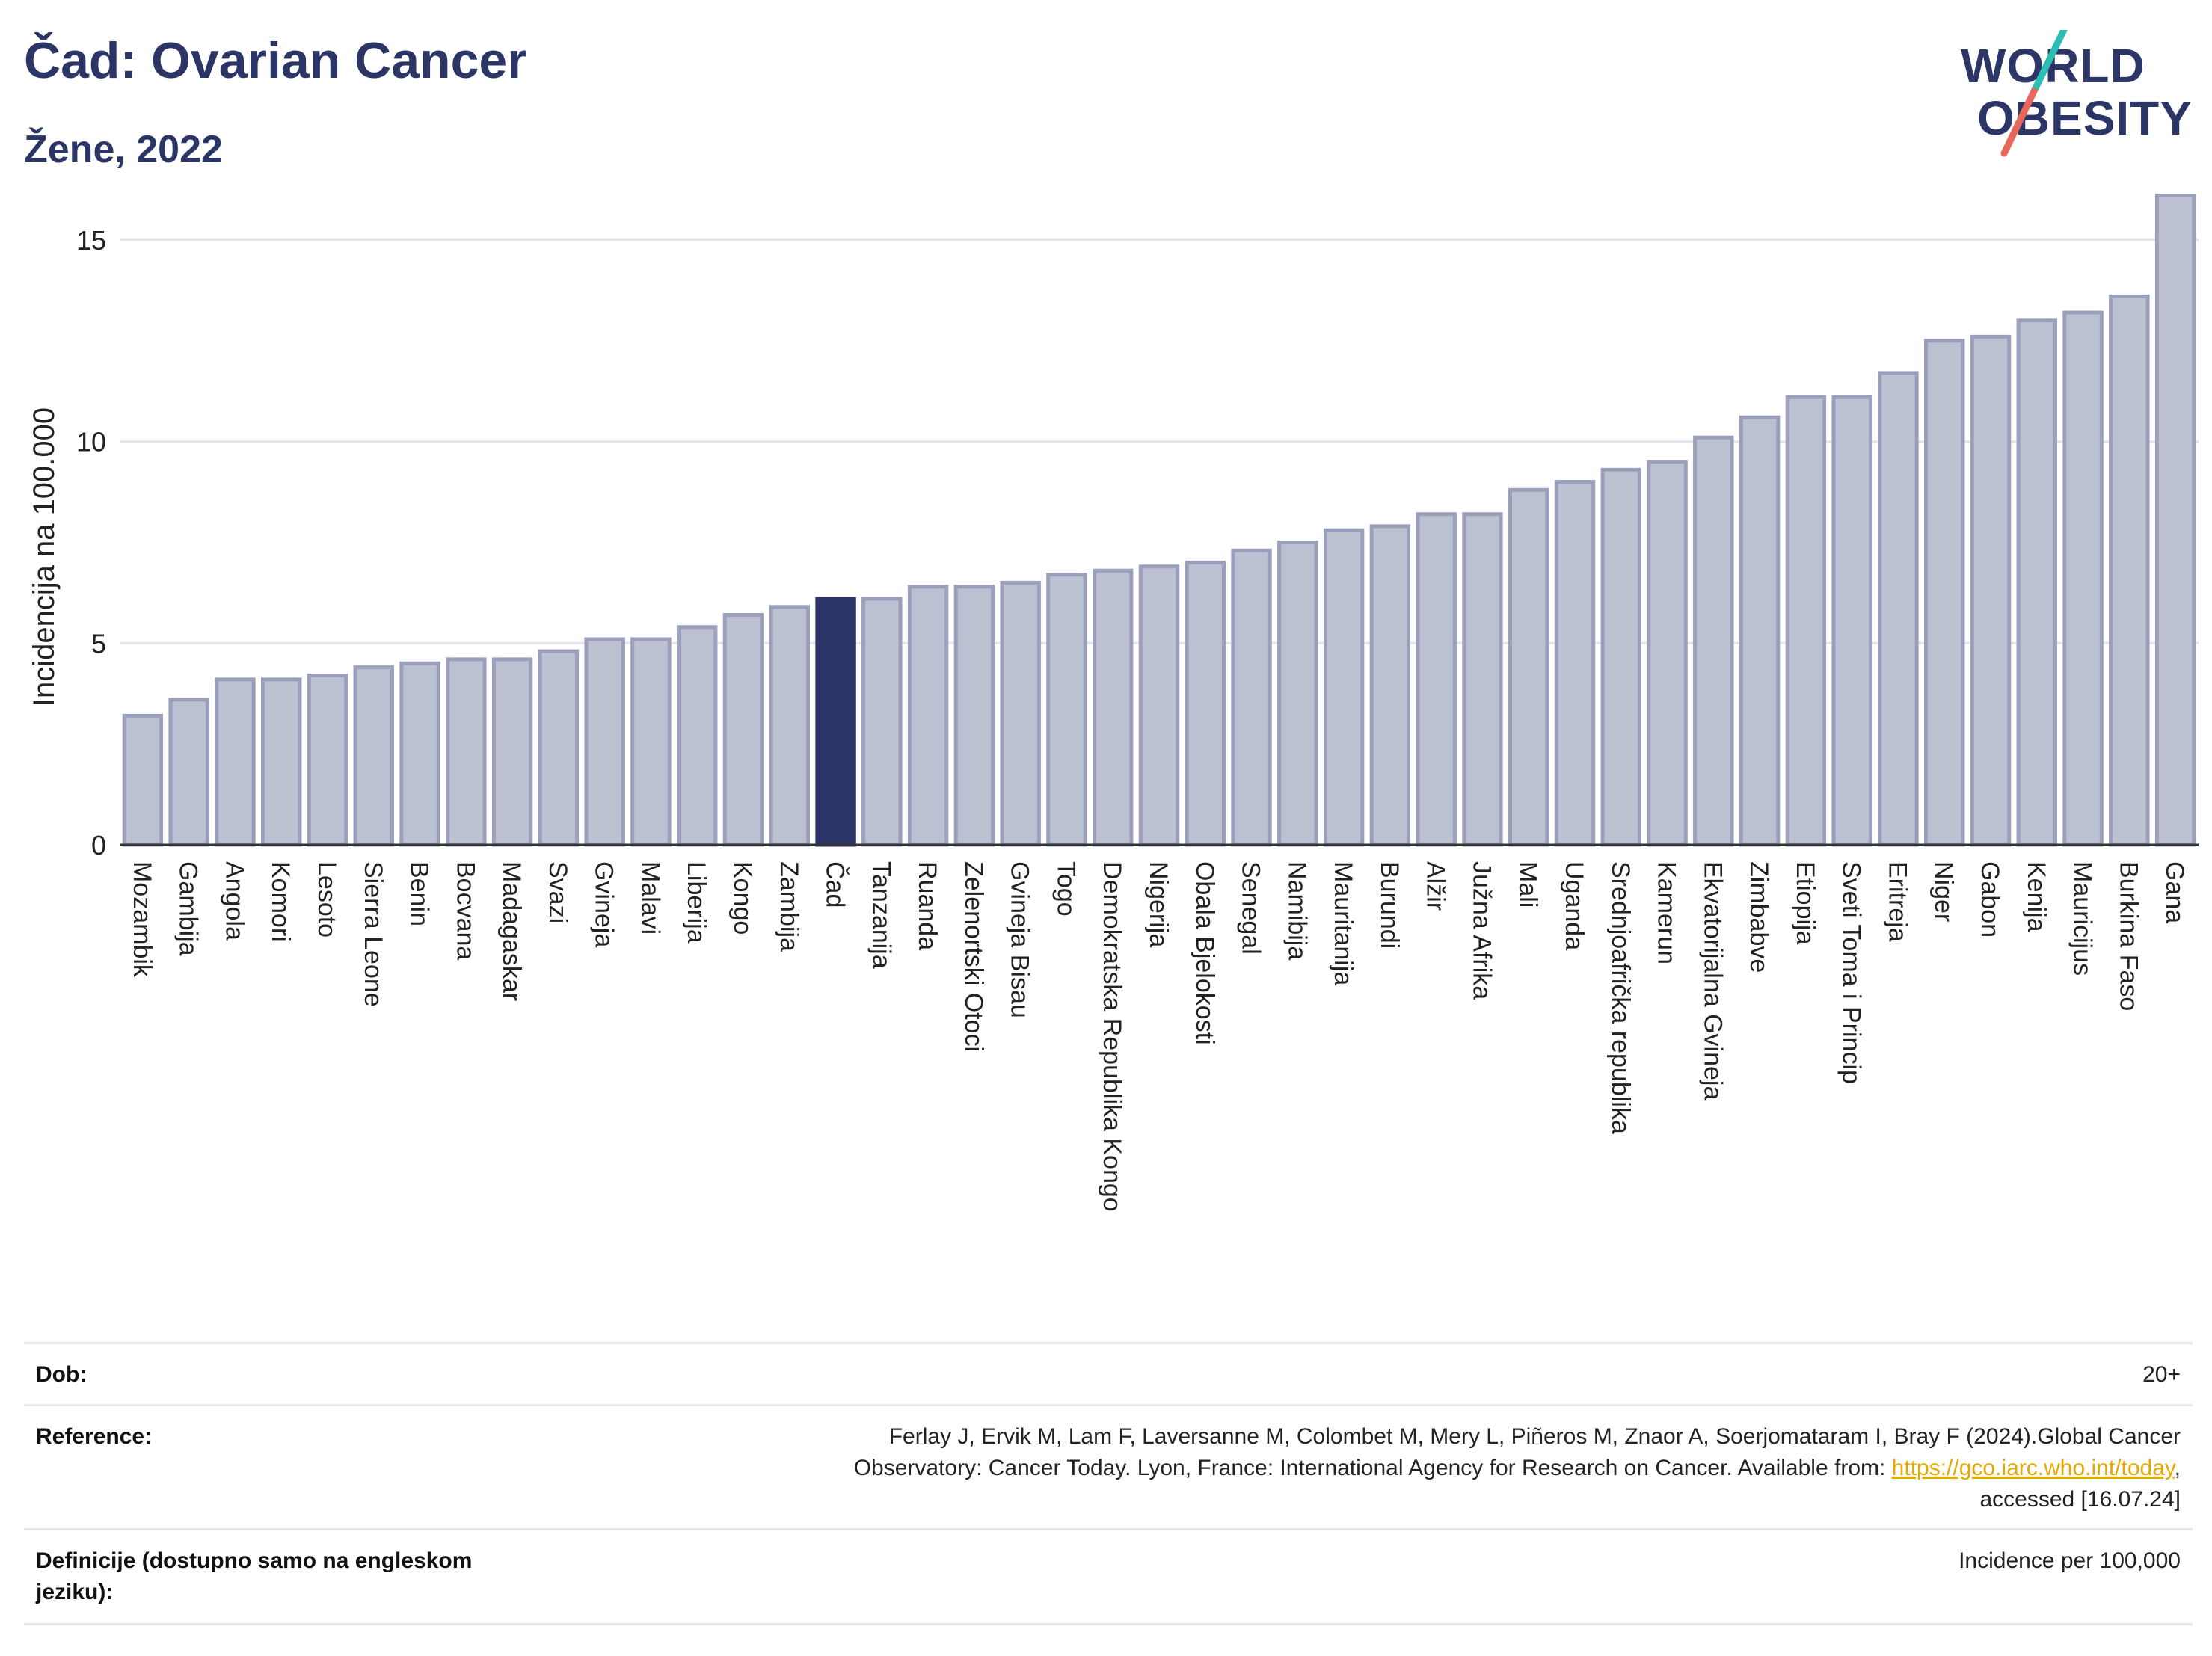 The height and width of the screenshot is (1656, 2212). What do you see at coordinates (2076, 93) in the screenshot?
I see `world-obesity-logo: WORLD OBESITY` at bounding box center [2076, 93].